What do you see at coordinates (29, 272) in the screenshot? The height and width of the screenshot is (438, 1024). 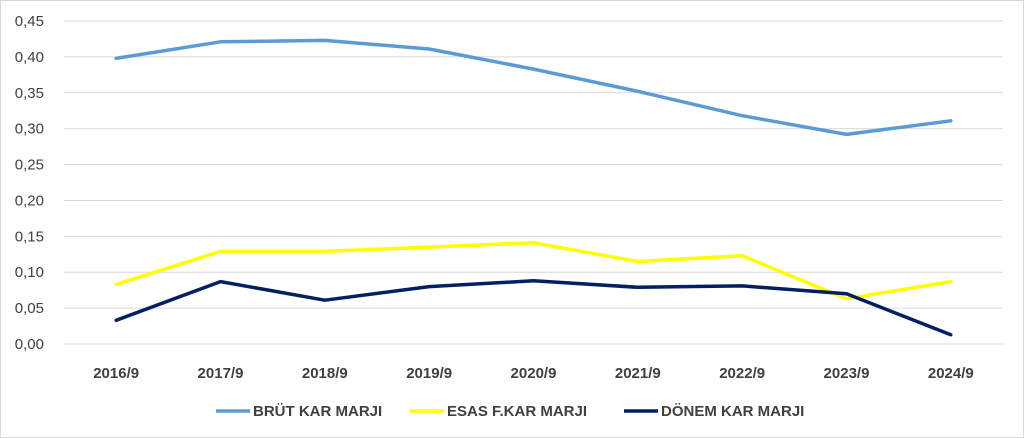 I see `y-tick-label: 0,10` at bounding box center [29, 272].